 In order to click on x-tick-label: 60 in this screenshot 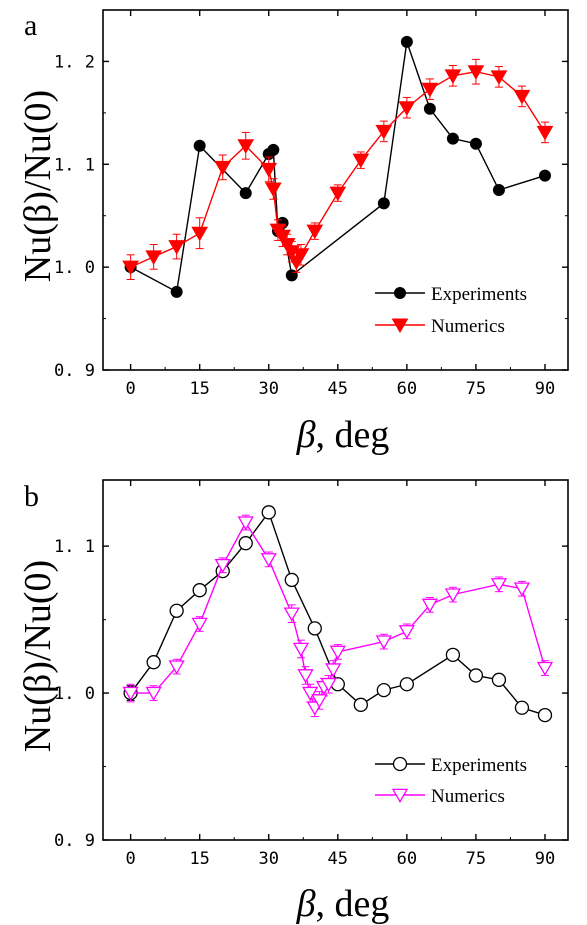, I will do `click(407, 859)`.